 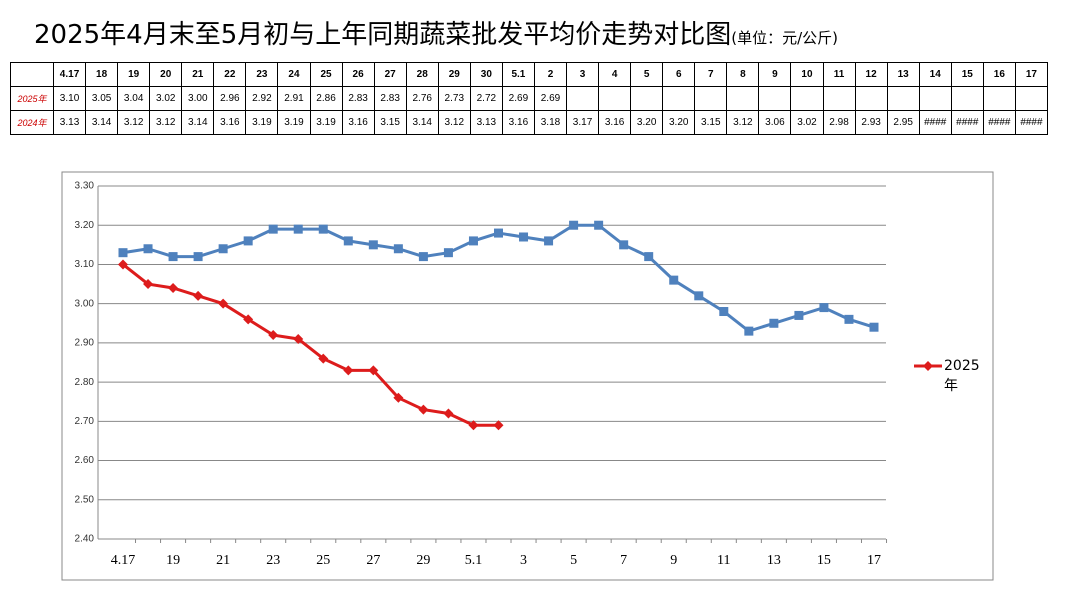 I want to click on header-cell: 17, so click(x=1031, y=74).